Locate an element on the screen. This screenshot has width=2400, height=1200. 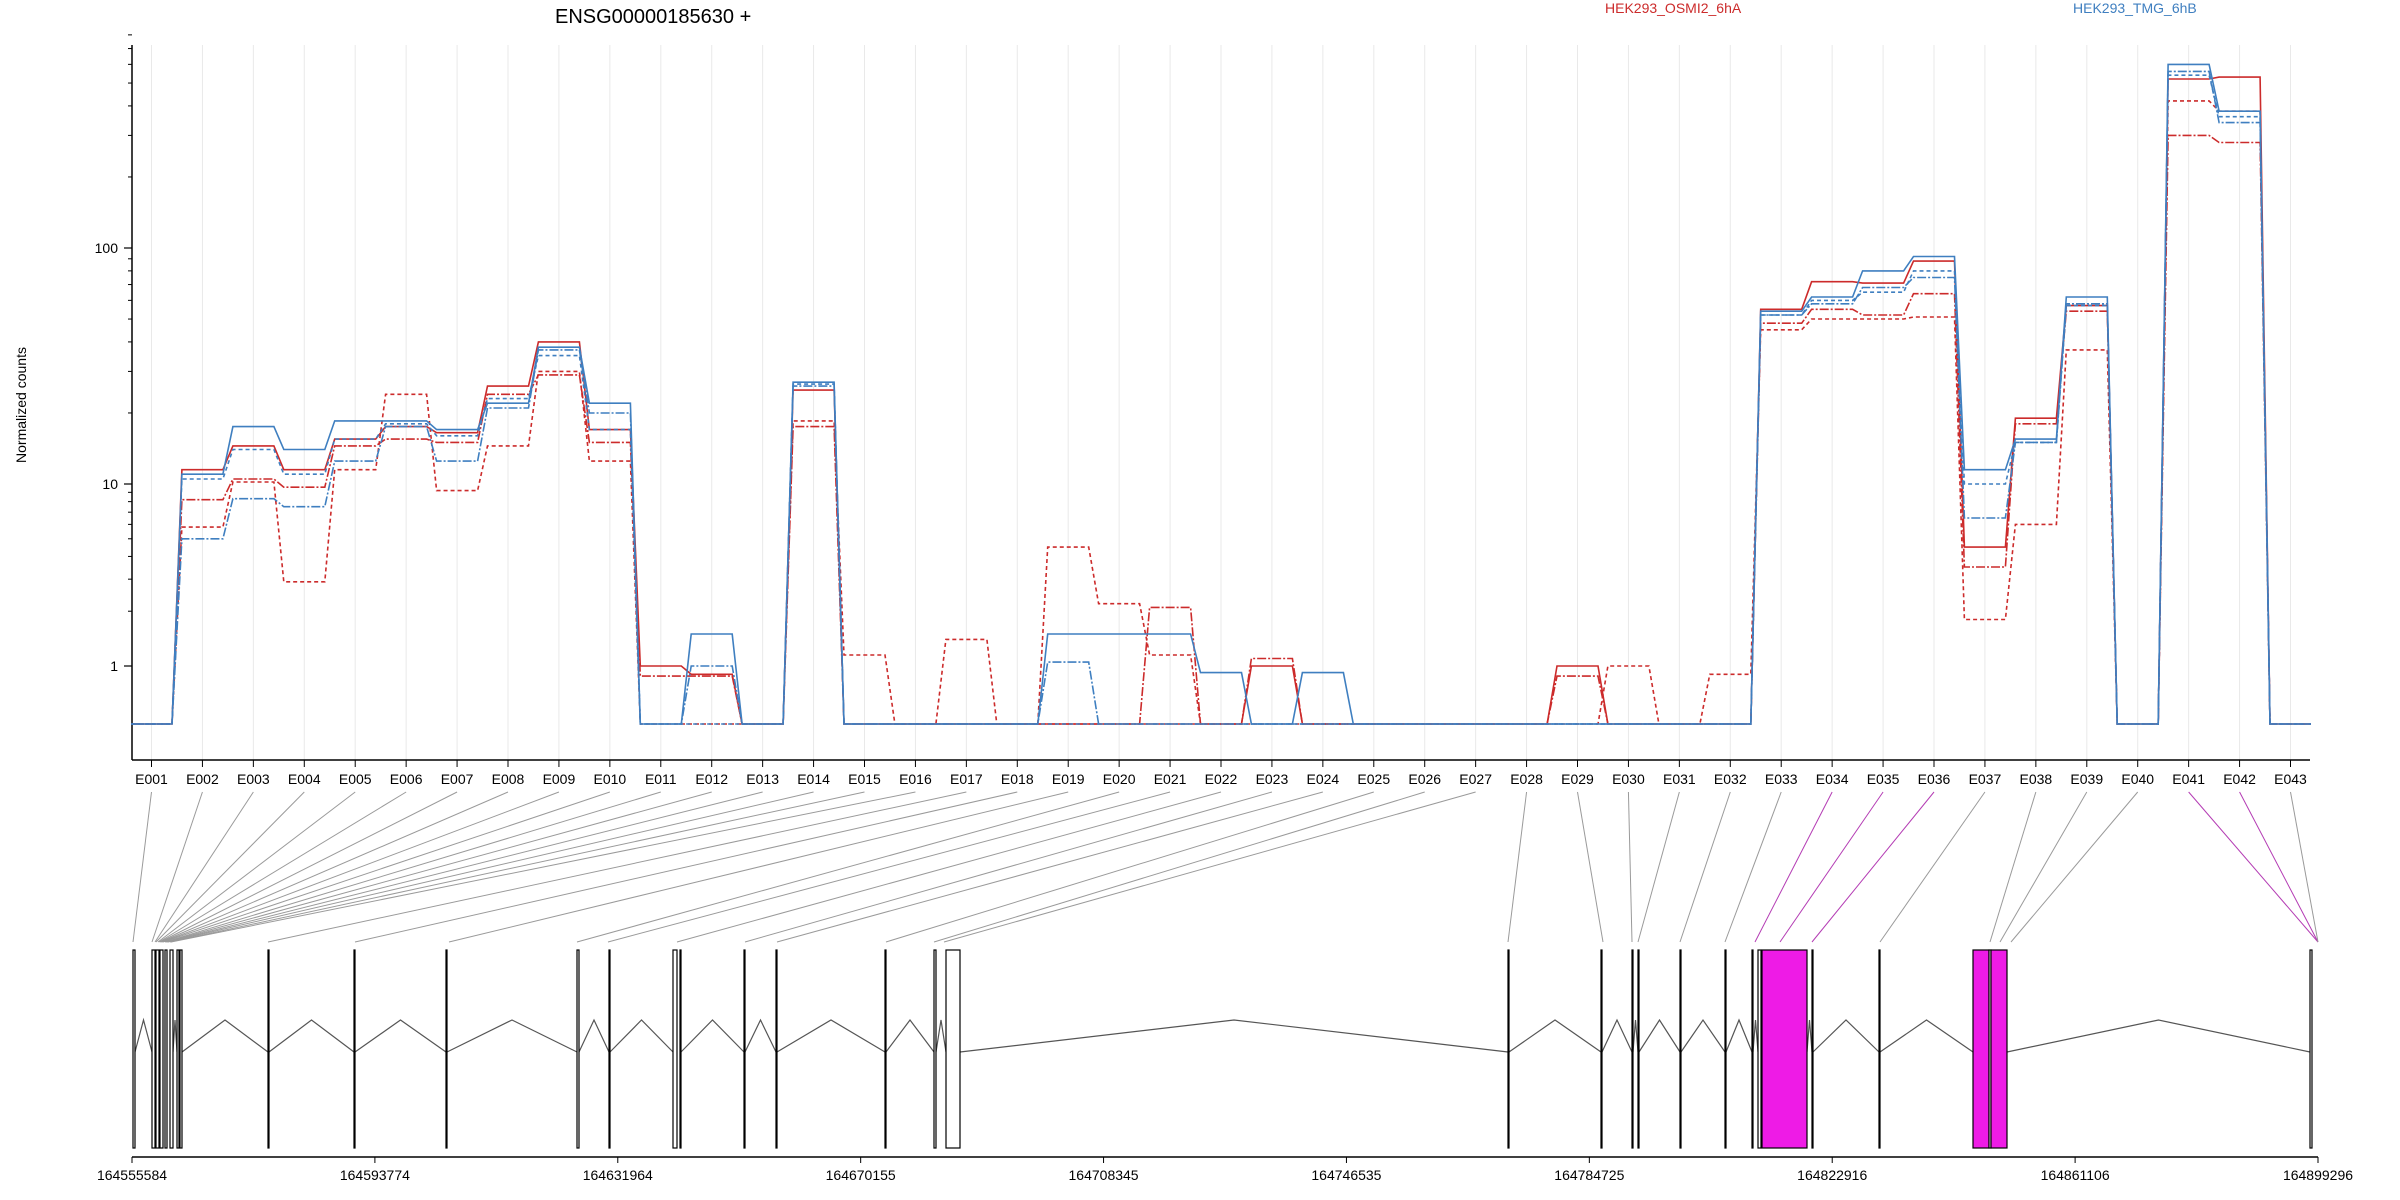
x-tick-label-e033: E033 is located at coordinates (1781, 779).